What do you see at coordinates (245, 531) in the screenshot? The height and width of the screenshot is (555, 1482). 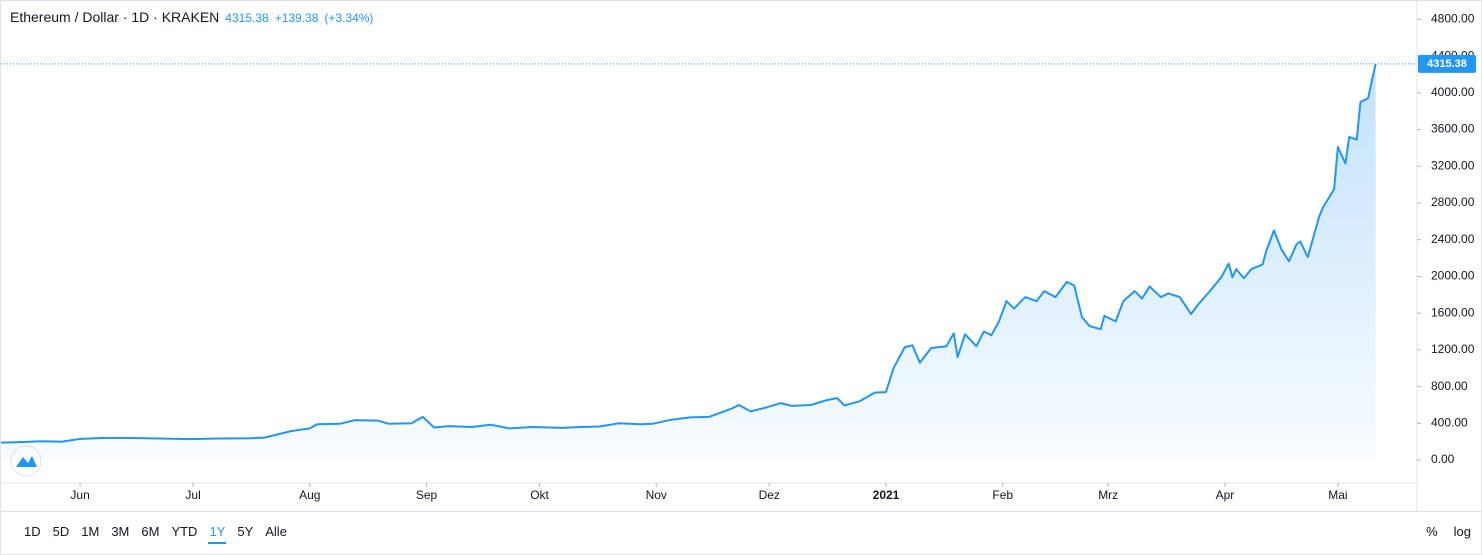 I see `range-button: 5Y` at bounding box center [245, 531].